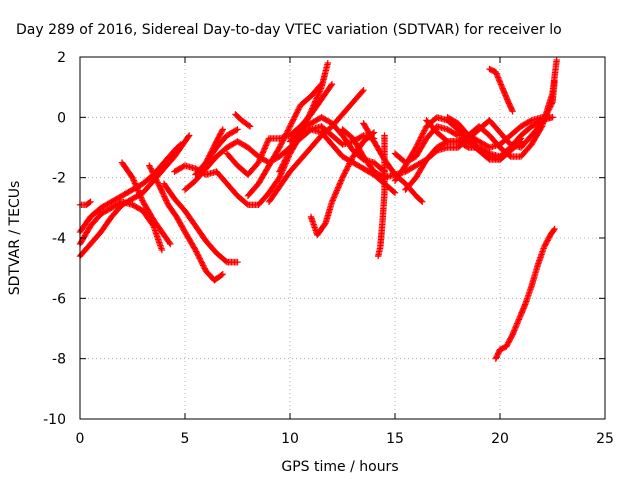  Describe the element at coordinates (395, 439) in the screenshot. I see `x-tick-label: 15` at that location.